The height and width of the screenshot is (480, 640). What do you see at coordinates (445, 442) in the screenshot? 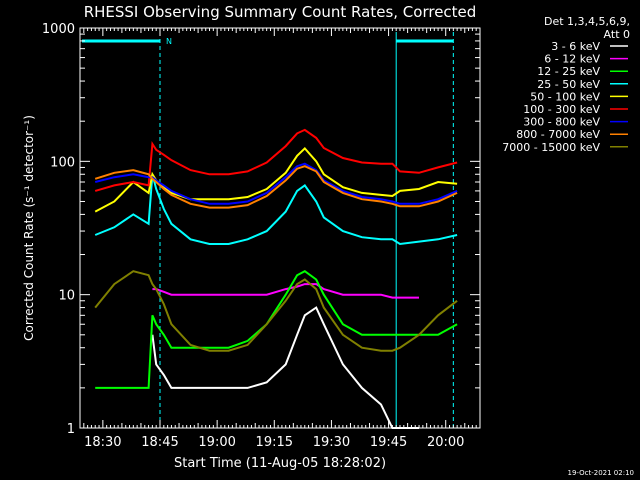
I see `x-tick-label: 20:00` at bounding box center [445, 442].